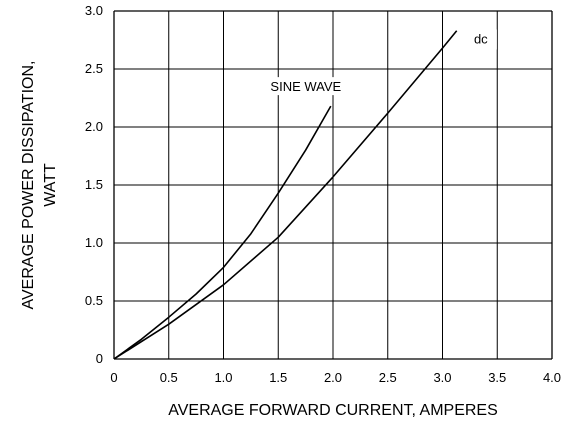 This screenshot has width=576, height=425. What do you see at coordinates (39, 185) in the screenshot?
I see `y-axis-label: AVERAGE POWER DISSIPATION, WATT` at bounding box center [39, 185].